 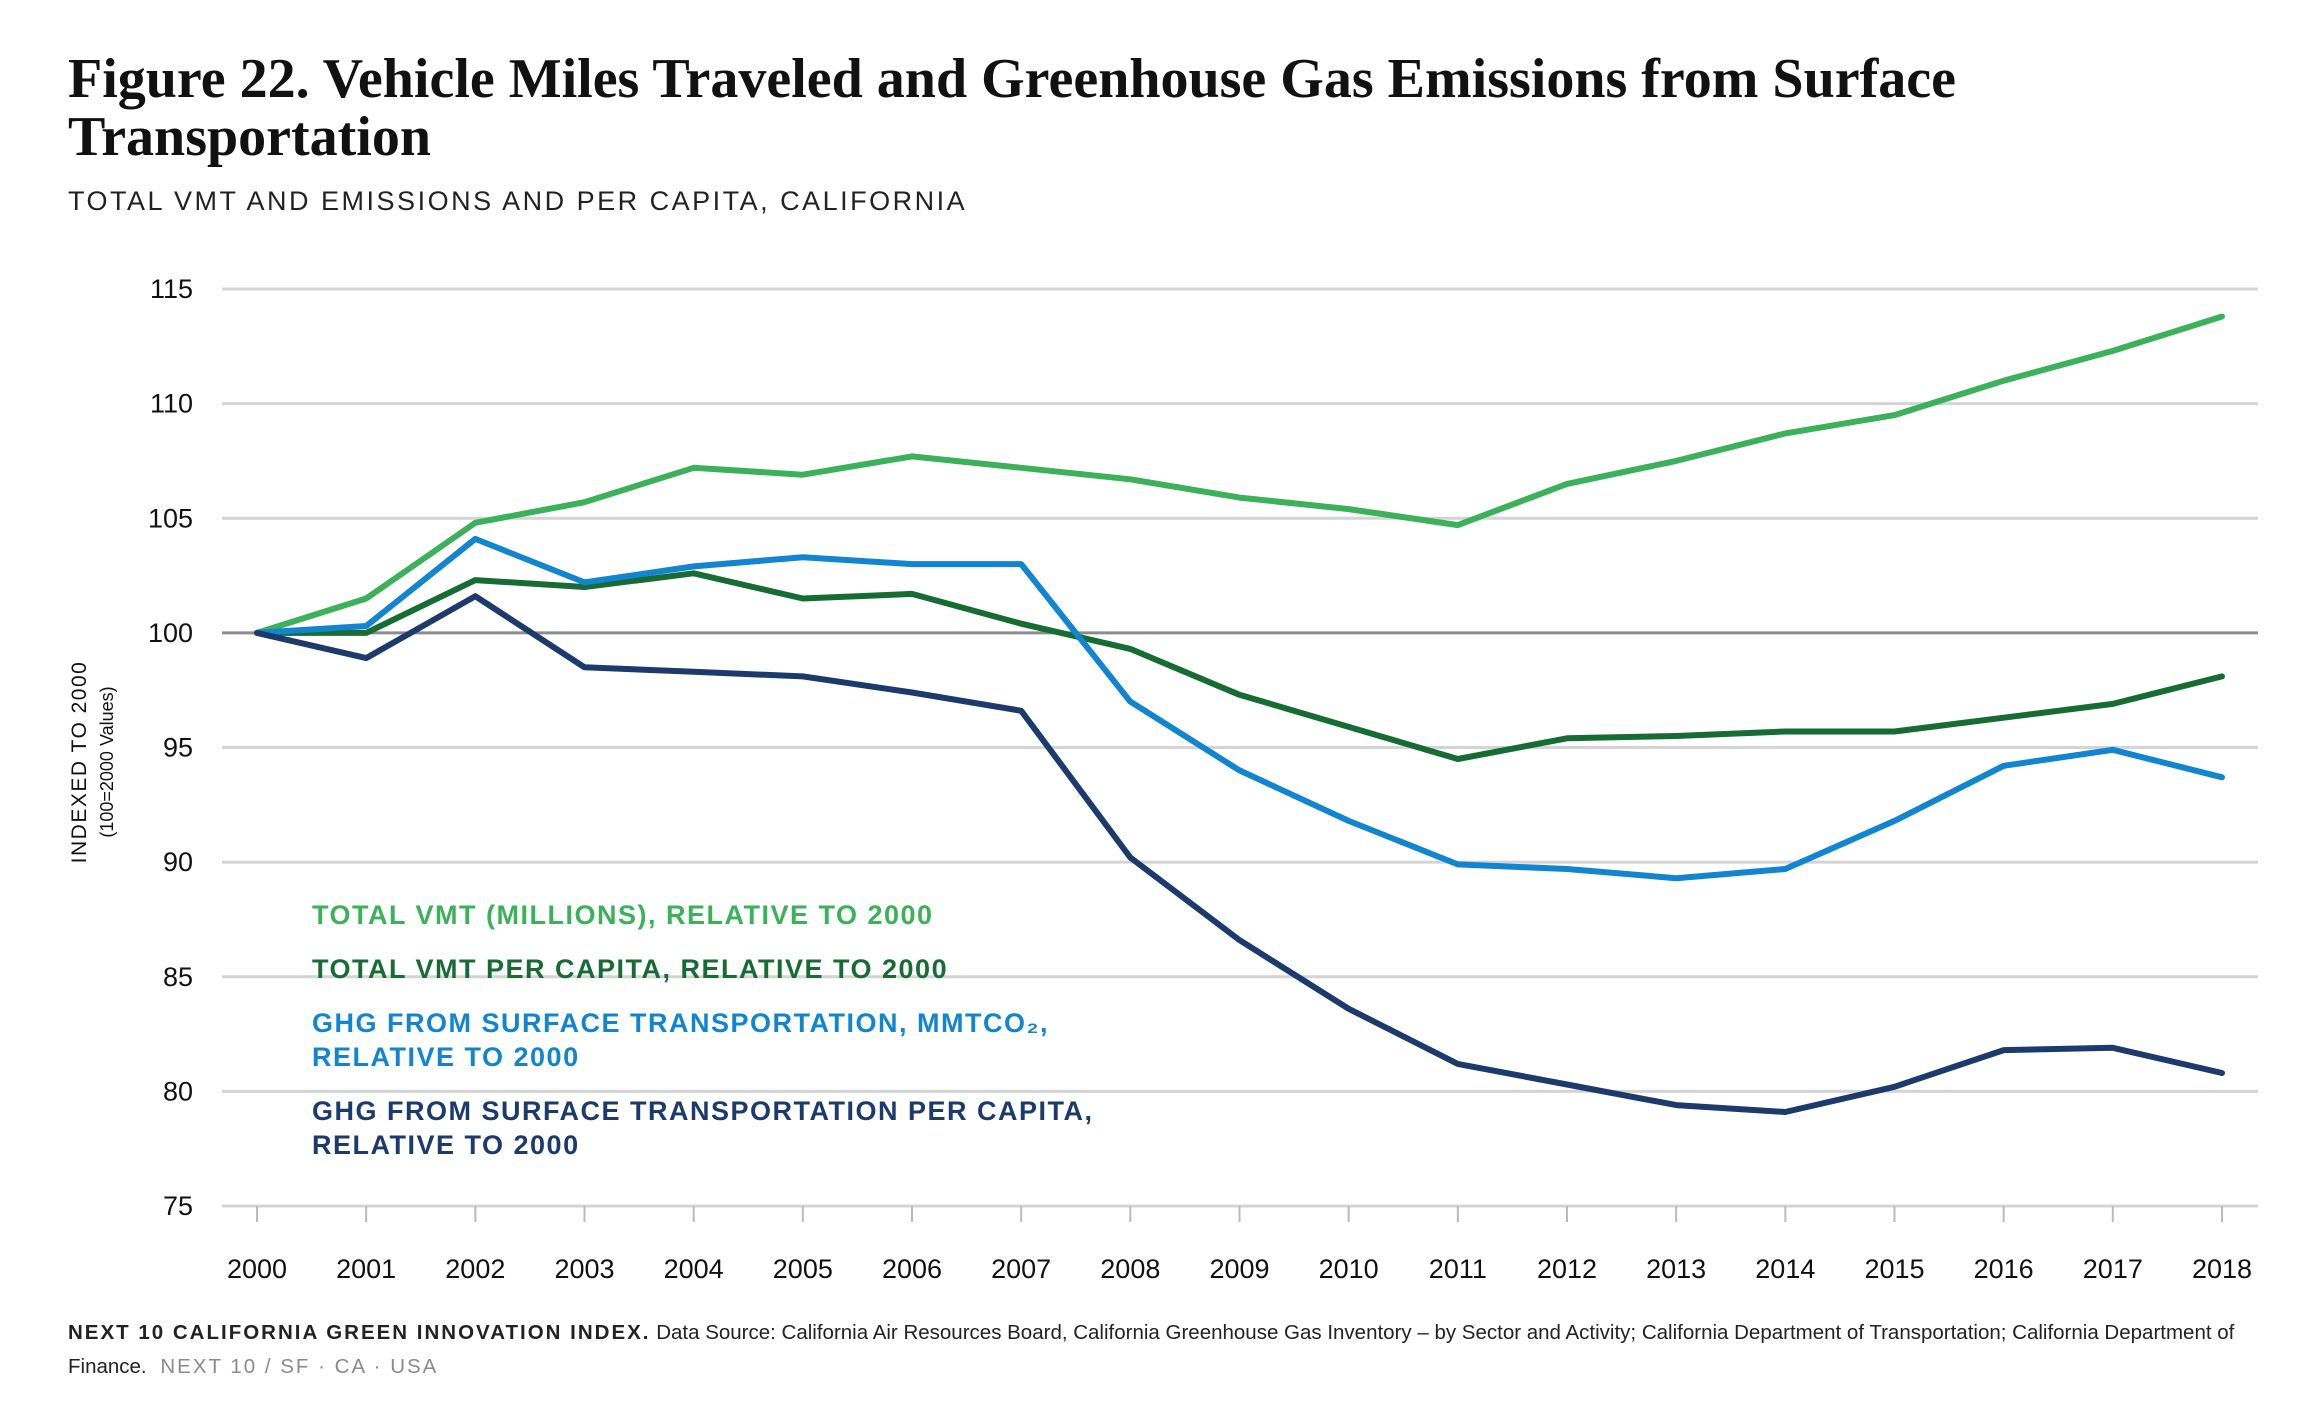 I want to click on x-tick-label: 2017, so click(x=2113, y=1269).